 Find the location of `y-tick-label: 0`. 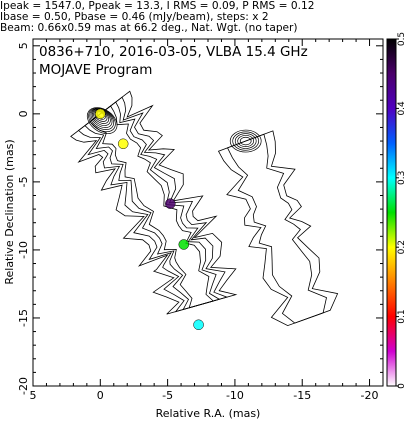

y-tick-label: 0 is located at coordinates (23, 113).